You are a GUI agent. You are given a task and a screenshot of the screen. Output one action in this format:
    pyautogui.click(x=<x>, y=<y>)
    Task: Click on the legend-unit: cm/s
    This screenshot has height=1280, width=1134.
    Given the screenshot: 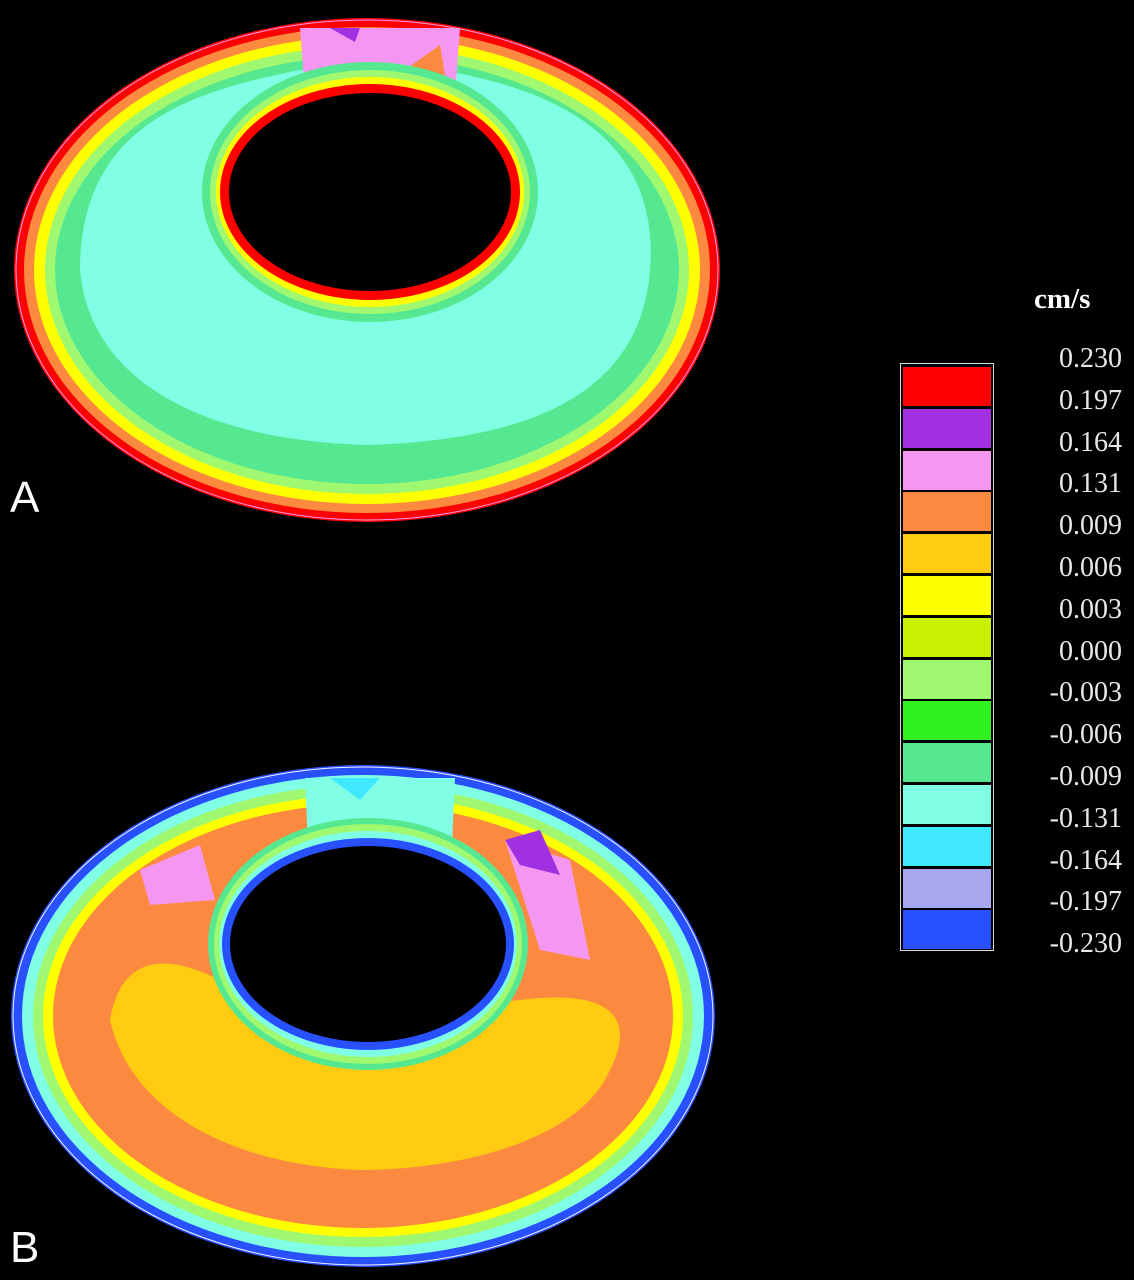 What is the action you would take?
    pyautogui.click(x=1062, y=299)
    